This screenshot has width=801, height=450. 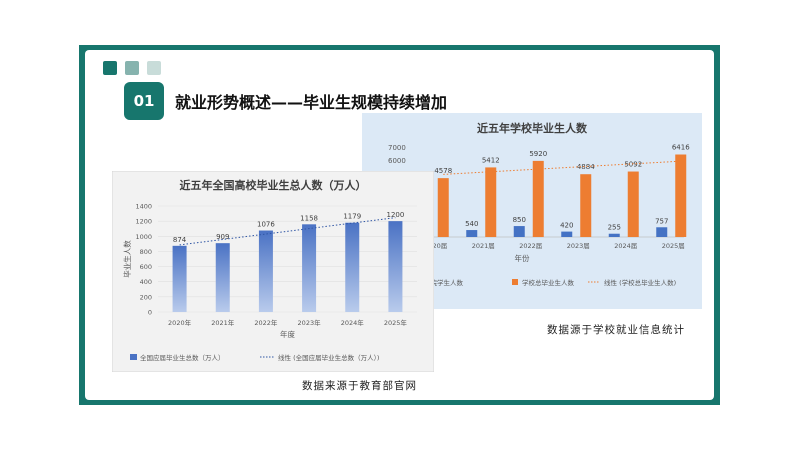 I want to click on data-label: 4578, so click(x=443, y=171).